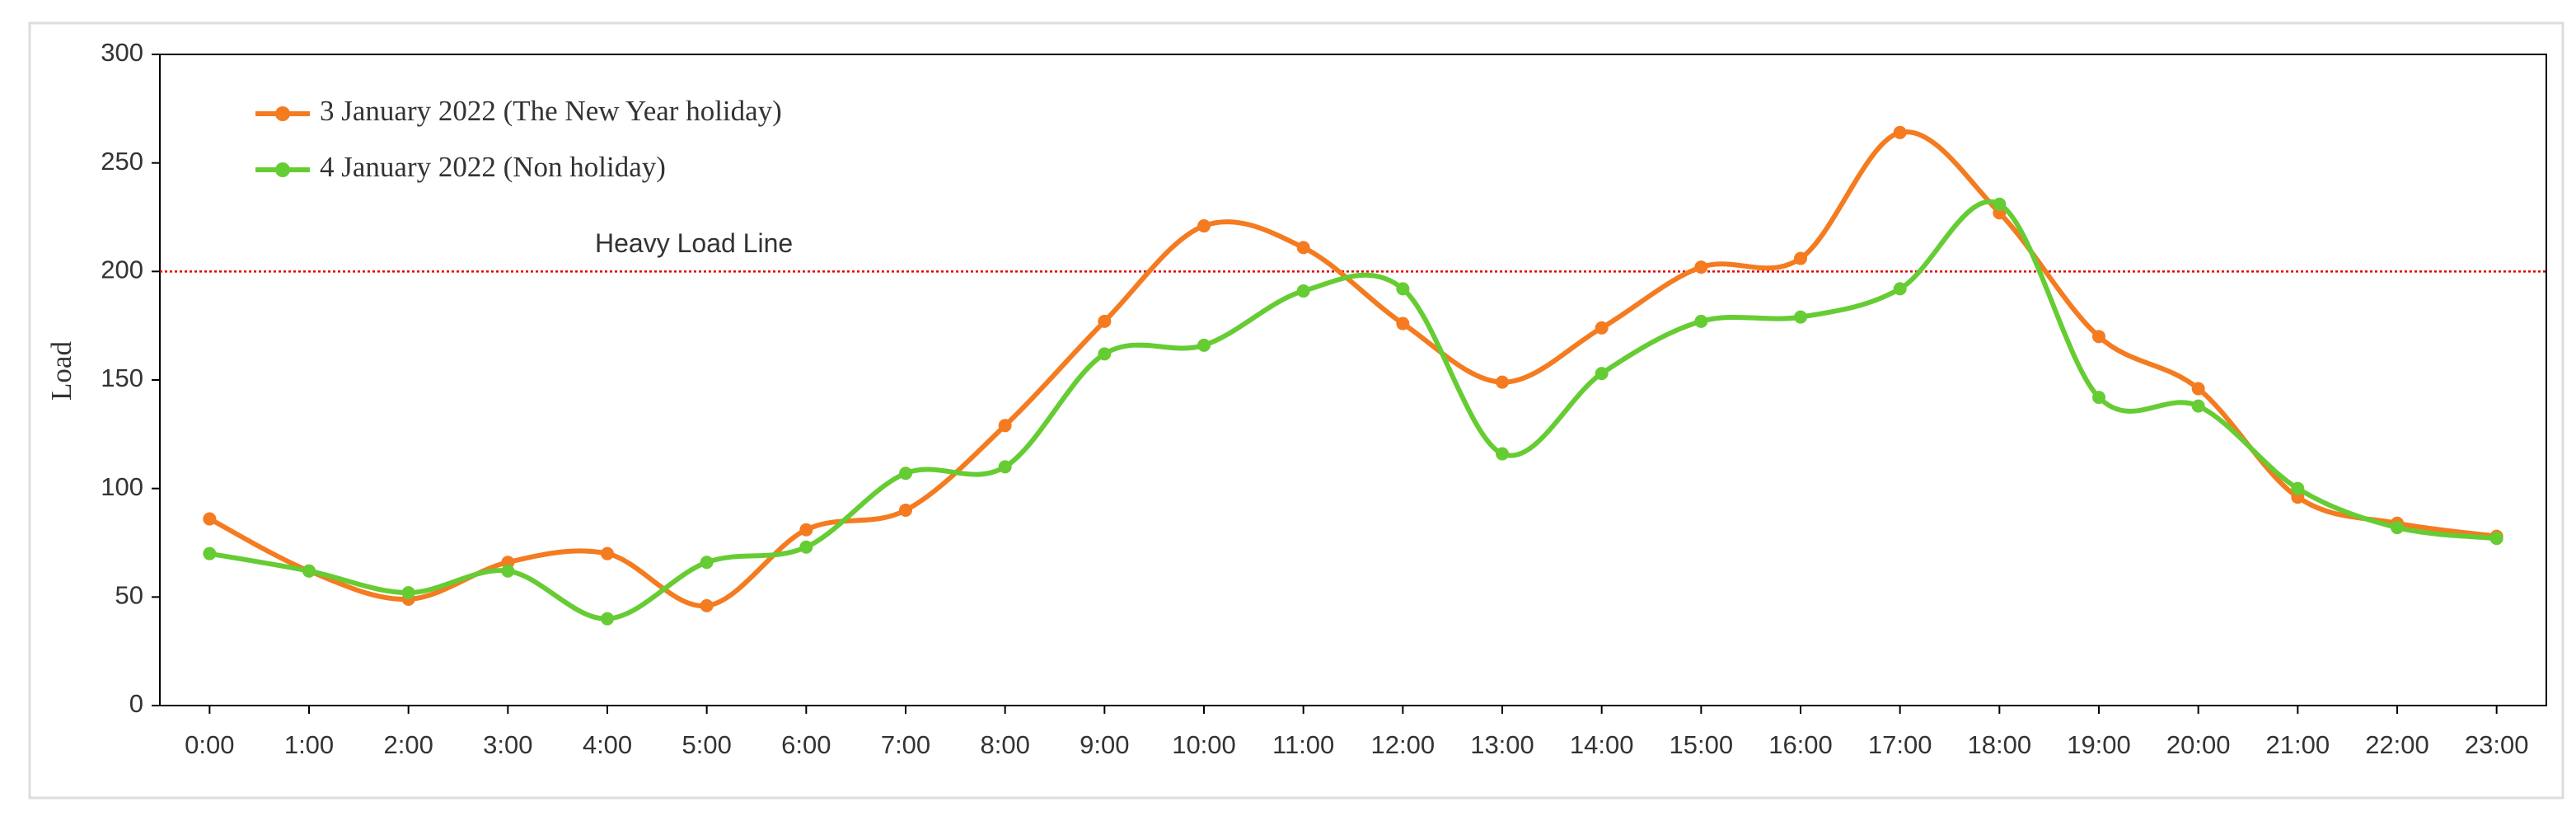 This screenshot has width=2576, height=816. Describe the element at coordinates (1702, 744) in the screenshot. I see `x-tick-label: 15:00` at that location.